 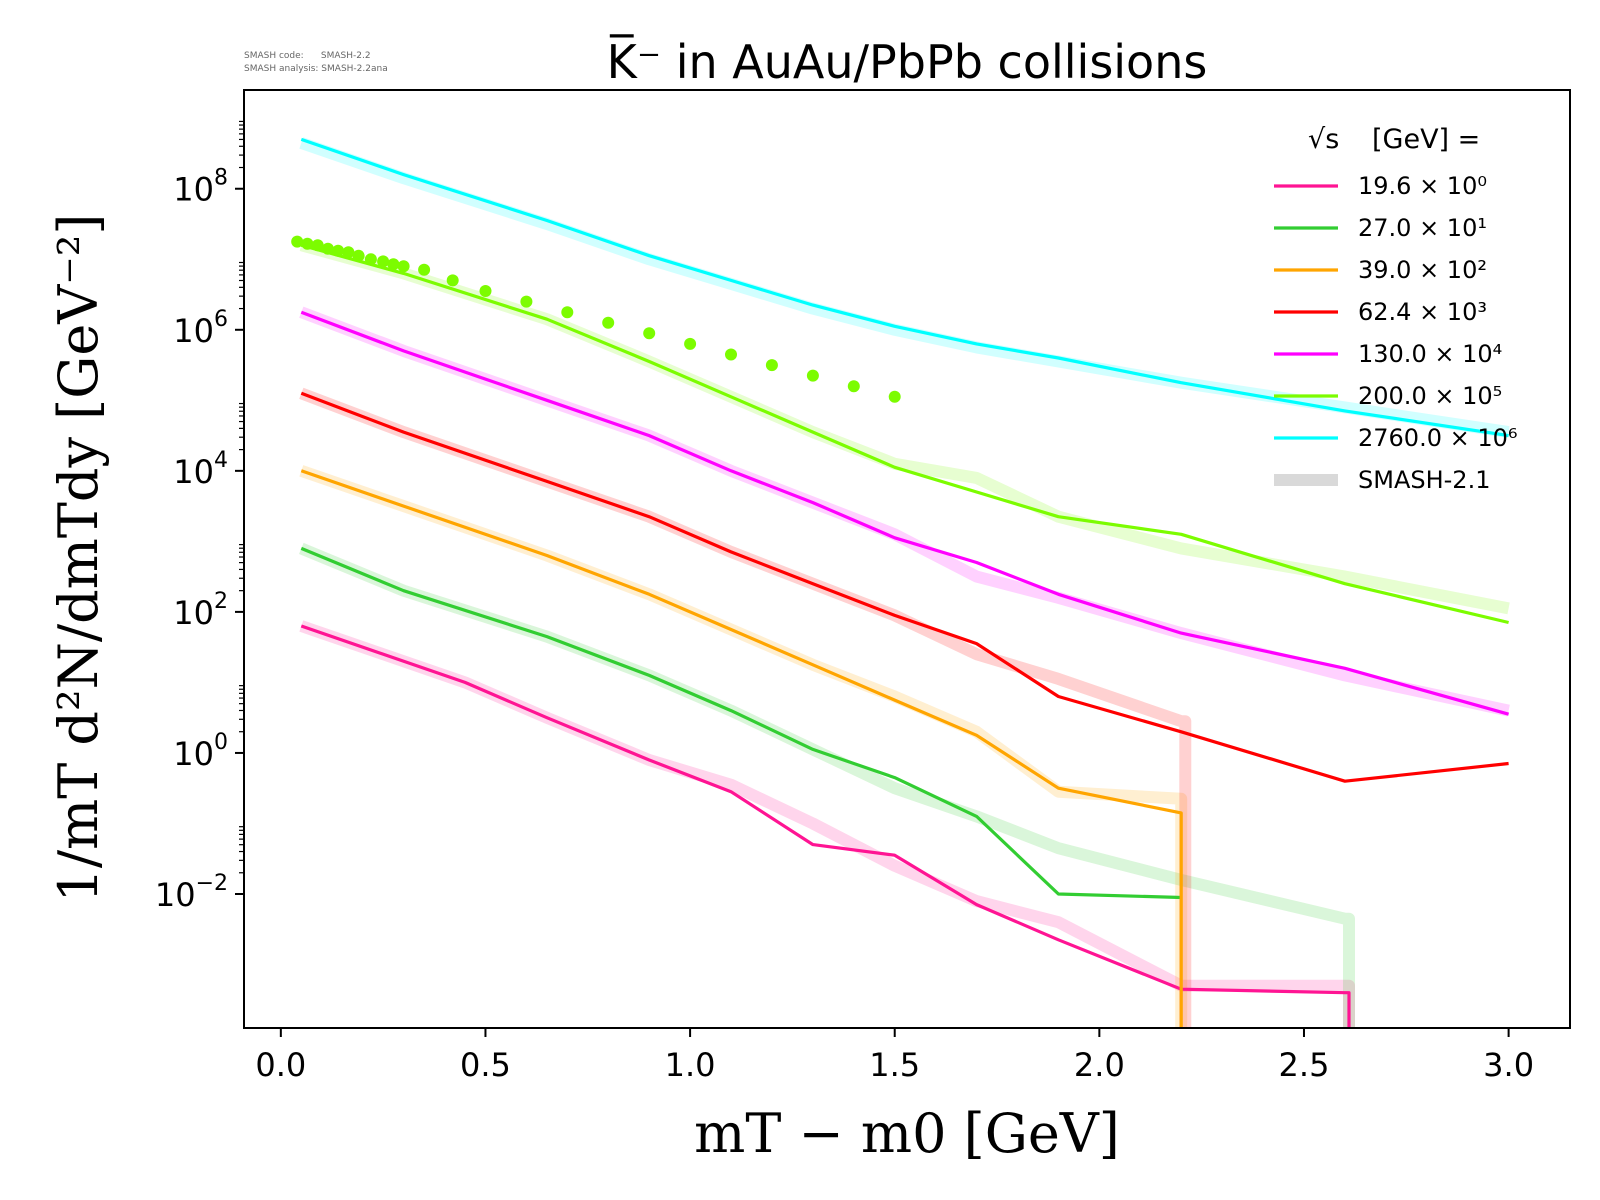 What do you see at coordinates (78, 557) in the screenshot?
I see `y-axis-label: 1/mT d²N/dmTdy [GeV⁻²]` at bounding box center [78, 557].